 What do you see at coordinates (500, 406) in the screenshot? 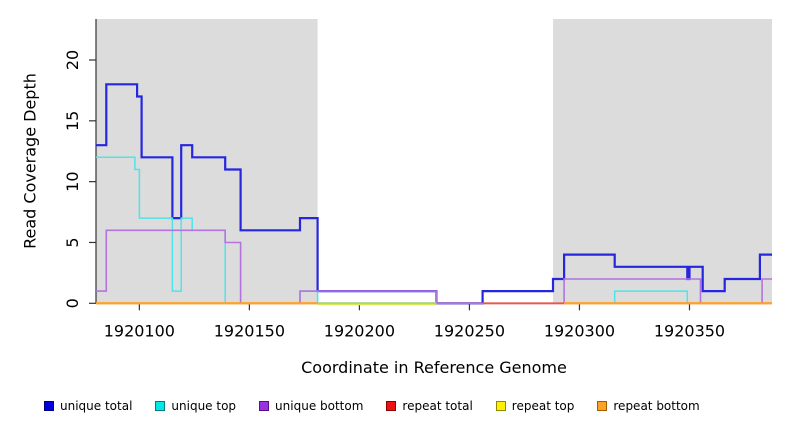
I see `repeat-top-swatch-icon` at bounding box center [500, 406].